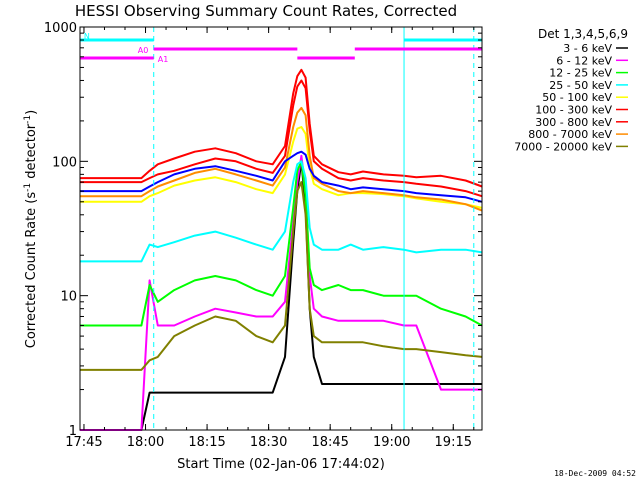 The image size is (640, 480). I want to click on legend-label-4: 50 - 100 keV, so click(577, 97).